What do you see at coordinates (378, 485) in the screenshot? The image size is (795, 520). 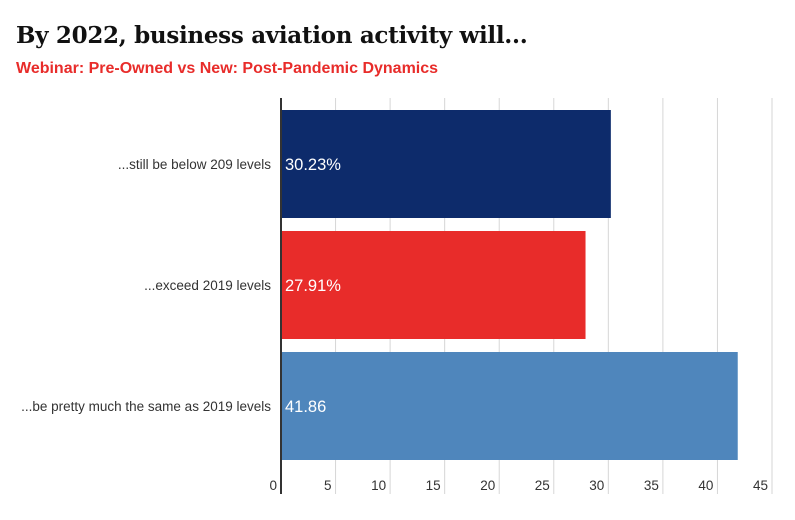 I see `x-tick-label: 10` at bounding box center [378, 485].